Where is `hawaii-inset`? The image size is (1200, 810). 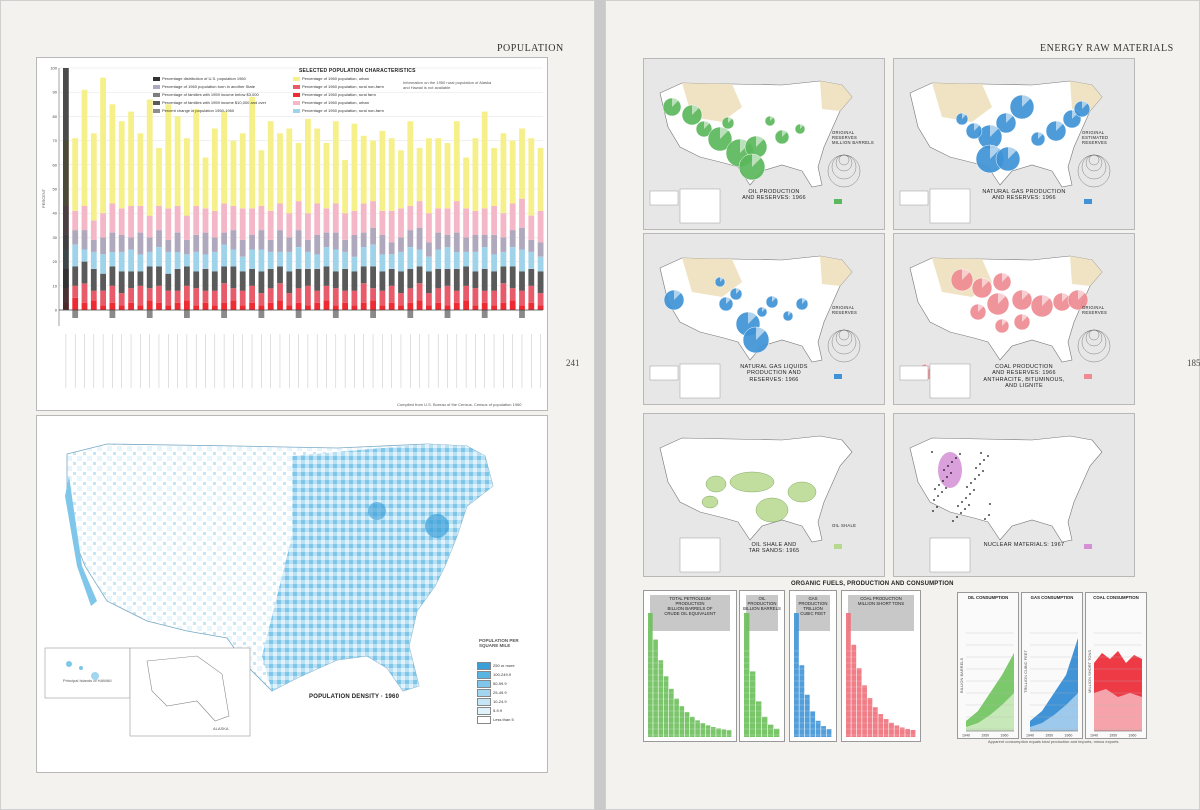 hawaii-inset is located at coordinates (664, 373).